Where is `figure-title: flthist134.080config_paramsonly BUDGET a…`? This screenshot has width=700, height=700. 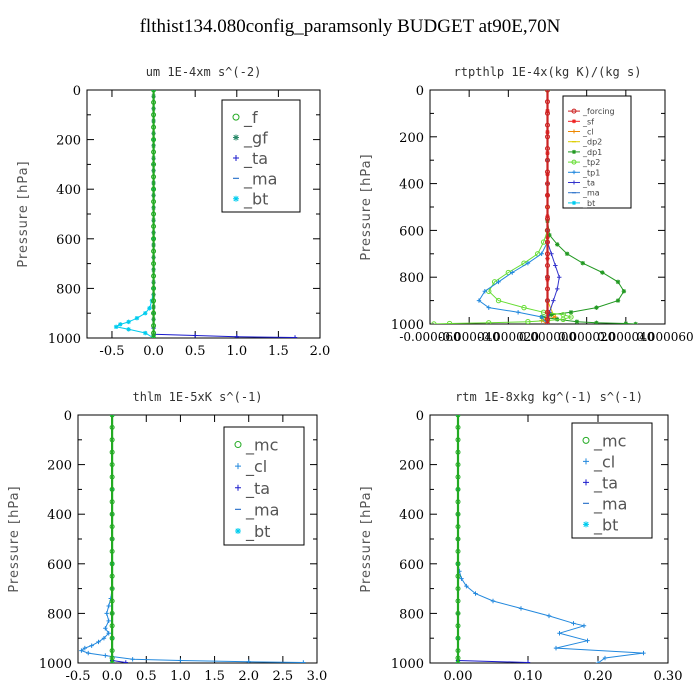
figure-title: flthist134.080config_paramsonly BUDGET a… is located at coordinates (350, 26).